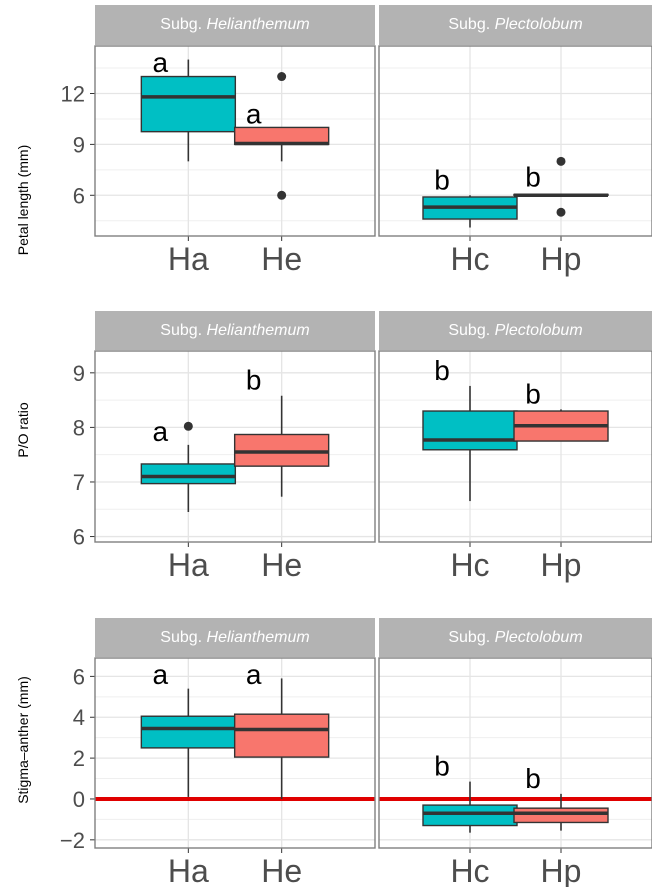 Image resolution: width=652 pixels, height=887 pixels. What do you see at coordinates (23, 429) in the screenshot?
I see `y-axis-label: P/O ratio` at bounding box center [23, 429].